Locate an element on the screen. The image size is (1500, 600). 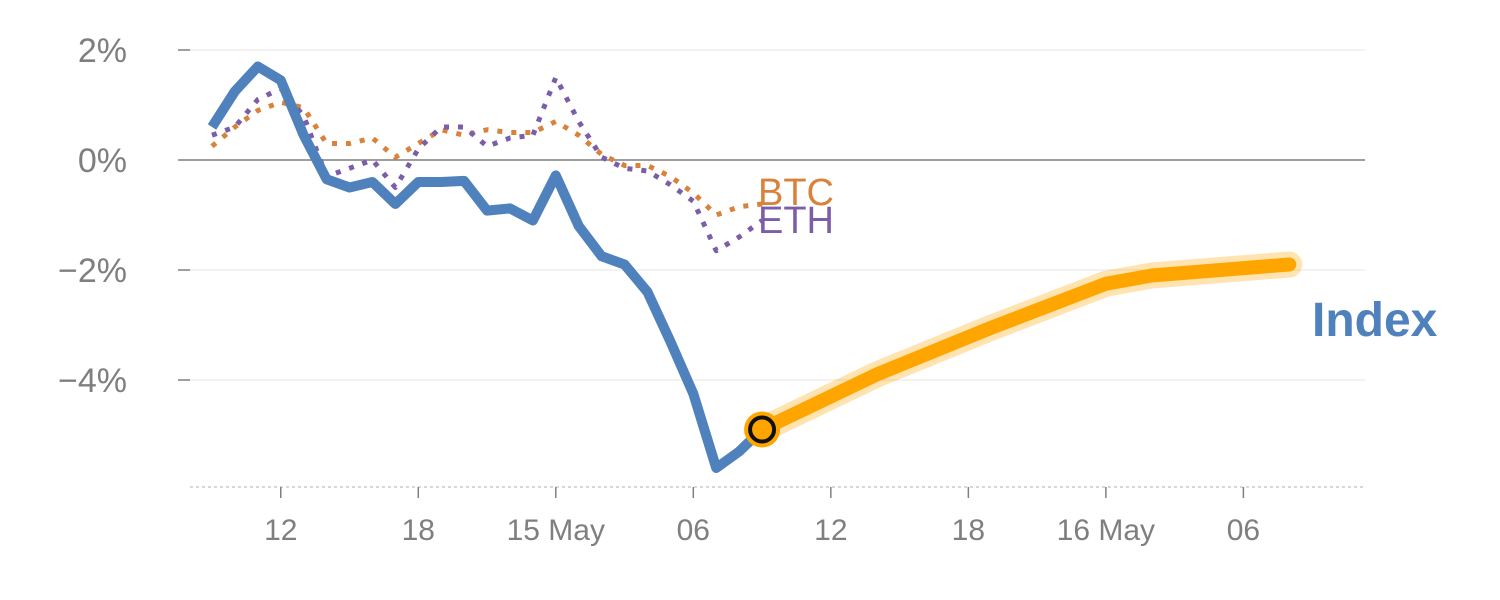
forecast-glow is located at coordinates (1026, 347).